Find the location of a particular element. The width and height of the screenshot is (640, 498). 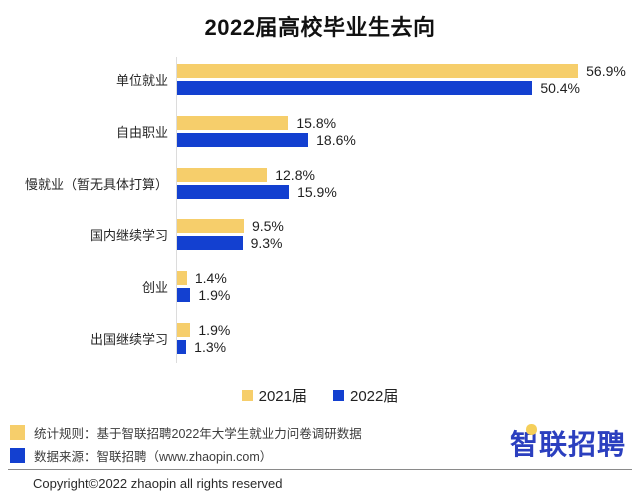

bar-group: 1.9% 1.3% is located at coordinates (408, 338).